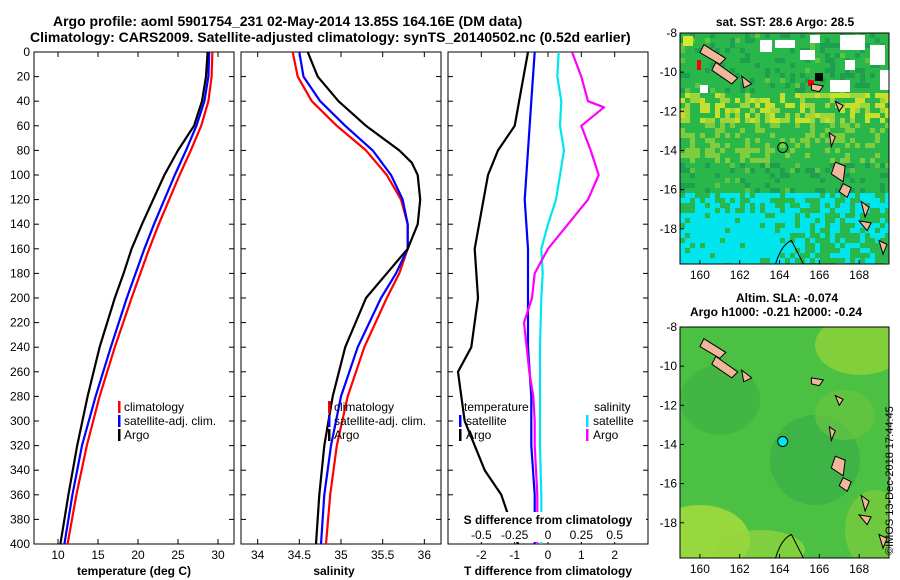  I want to click on temperature-series, so click(136, 298).